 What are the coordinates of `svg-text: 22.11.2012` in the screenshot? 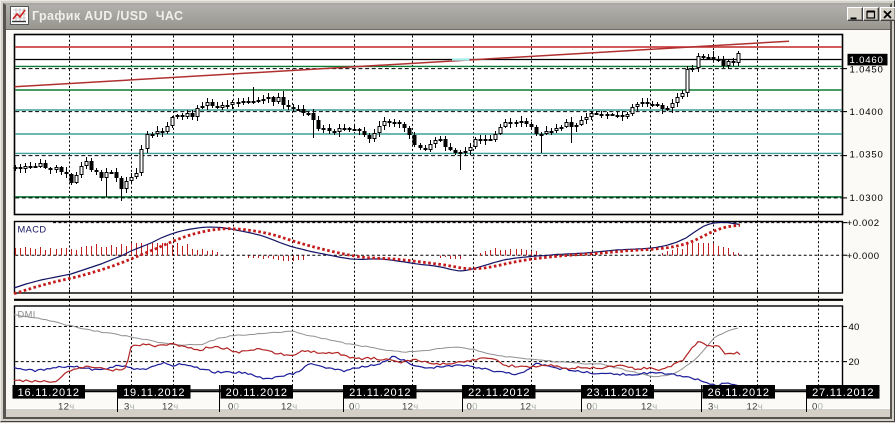 It's located at (499, 393).